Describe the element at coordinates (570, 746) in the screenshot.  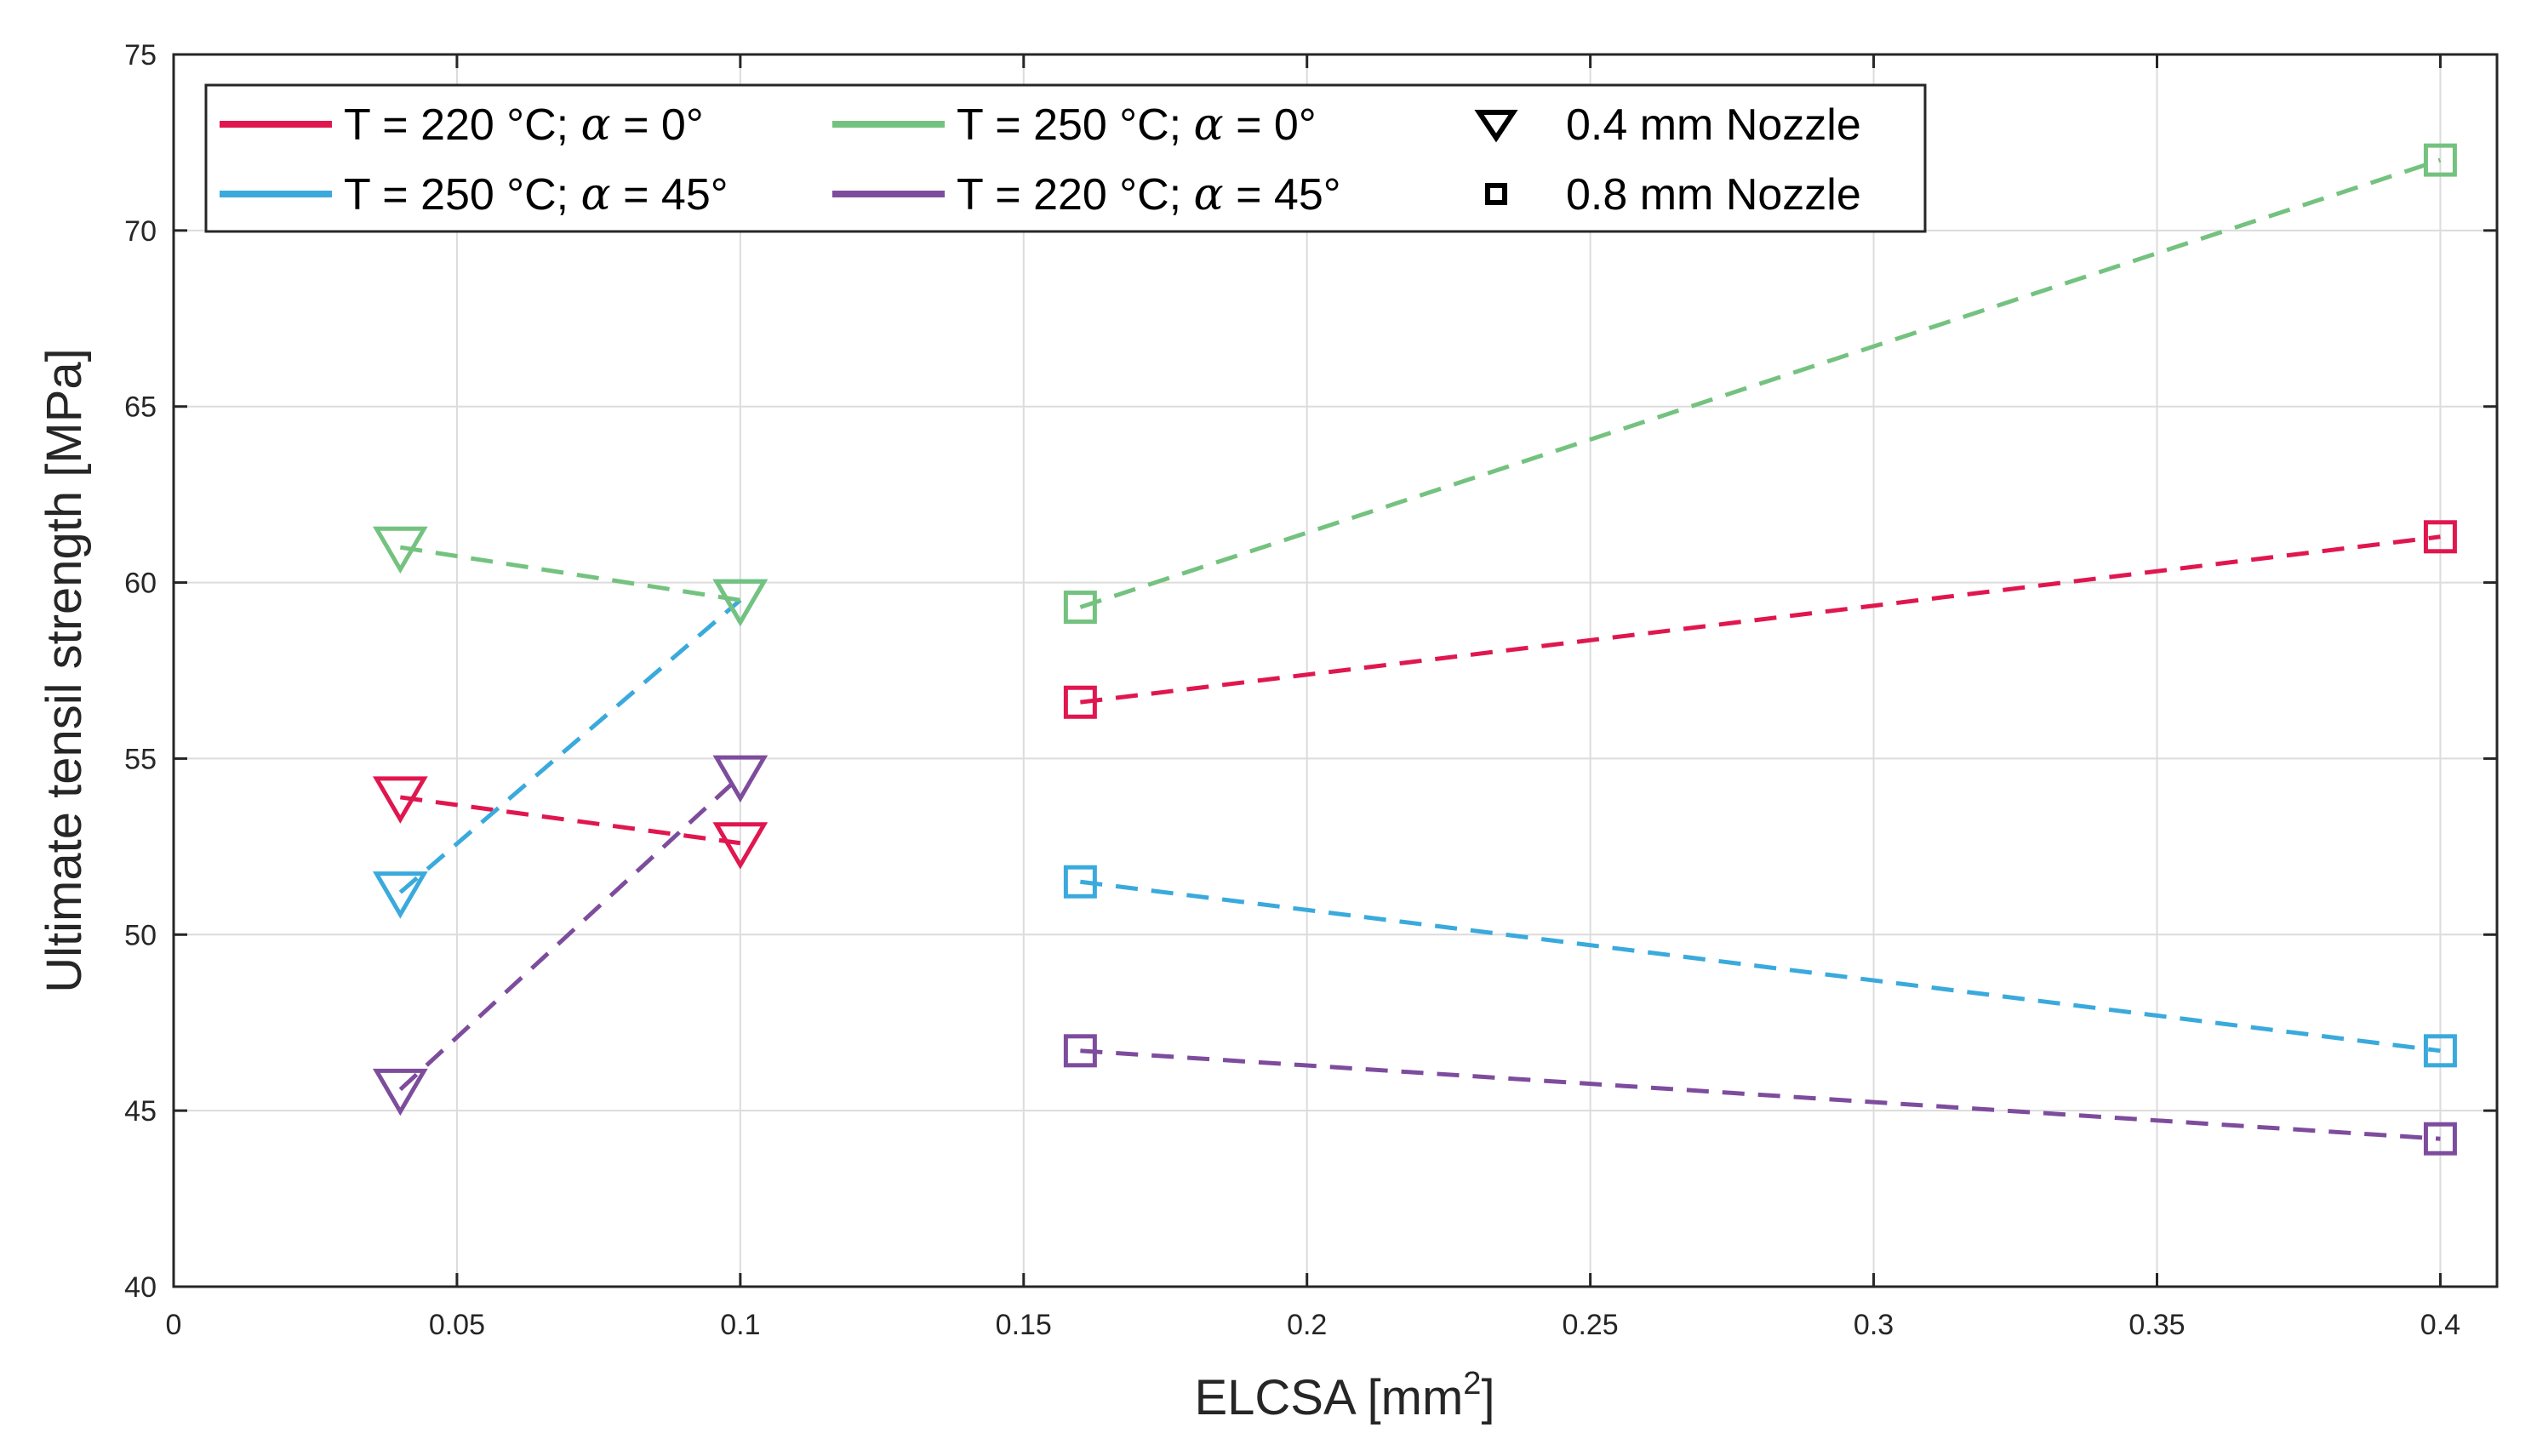
I see `series-2-line-04mm` at that location.